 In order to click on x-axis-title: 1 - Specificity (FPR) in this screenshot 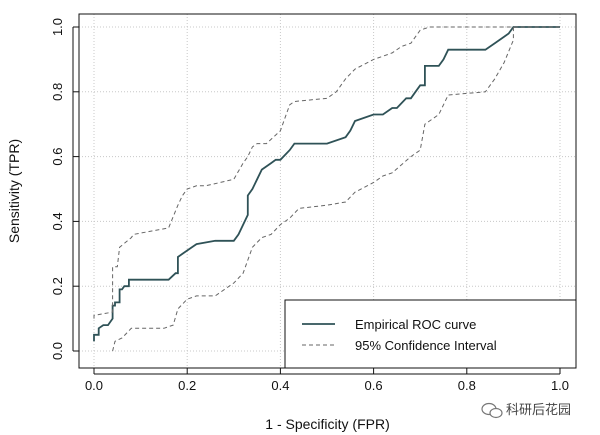, I will do `click(327, 424)`.